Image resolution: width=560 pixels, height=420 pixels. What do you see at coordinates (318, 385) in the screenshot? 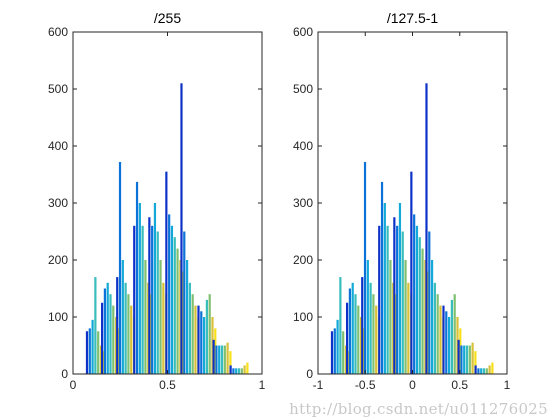
I see `x-tick-label: -1` at bounding box center [318, 385].